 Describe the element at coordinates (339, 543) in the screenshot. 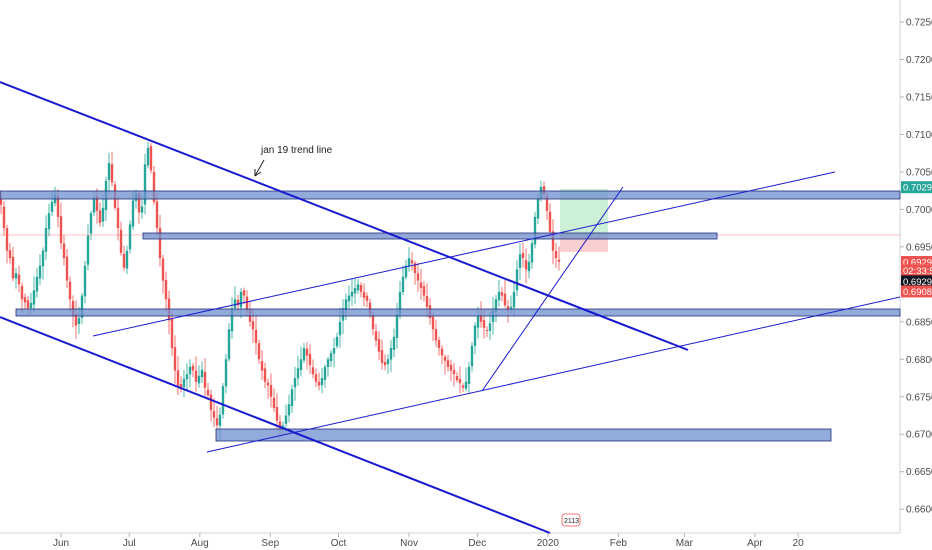

I see `x-tick-label: Oct` at that location.